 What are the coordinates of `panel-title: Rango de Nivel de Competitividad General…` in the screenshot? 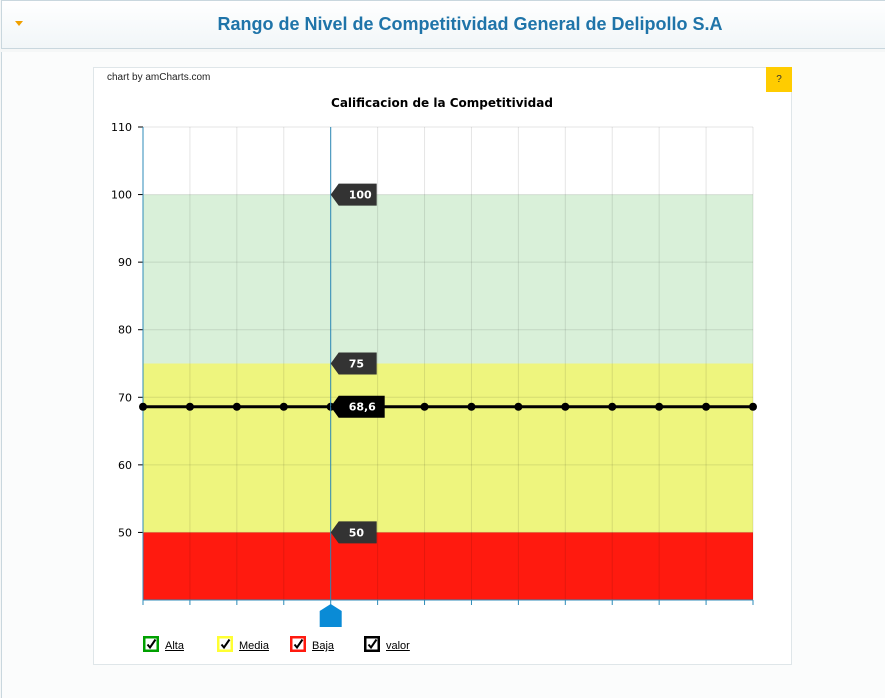 It's located at (470, 24).